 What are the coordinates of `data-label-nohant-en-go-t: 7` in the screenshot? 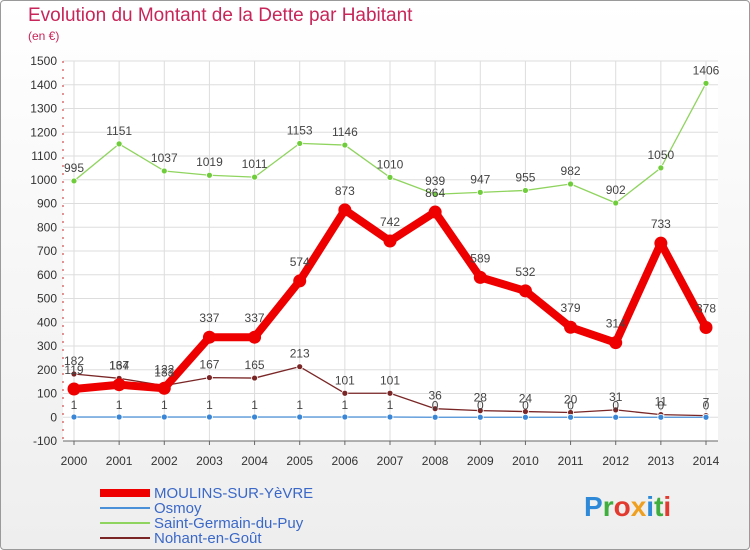 It's located at (706, 403).